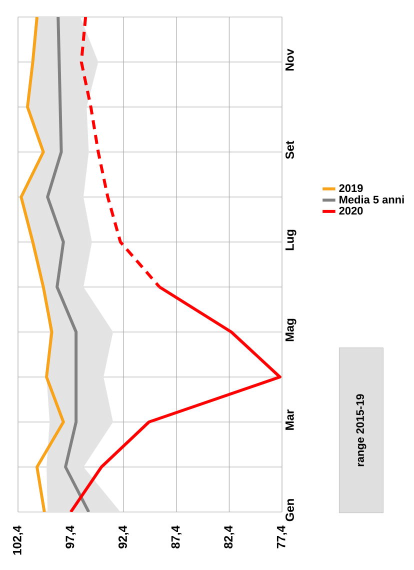  I want to click on y-tick-label: Nov, so click(290, 59).